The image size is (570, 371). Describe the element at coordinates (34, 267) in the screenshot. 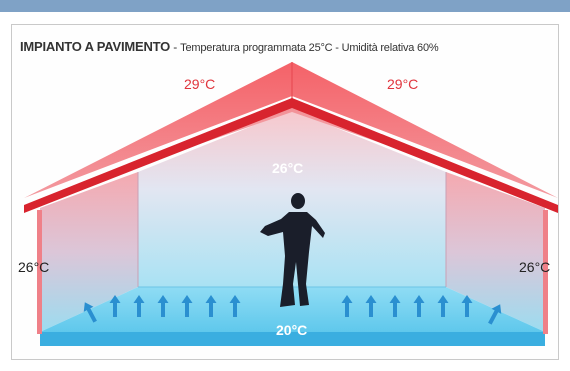

I see `left-wall-temperature: 26°C` at that location.